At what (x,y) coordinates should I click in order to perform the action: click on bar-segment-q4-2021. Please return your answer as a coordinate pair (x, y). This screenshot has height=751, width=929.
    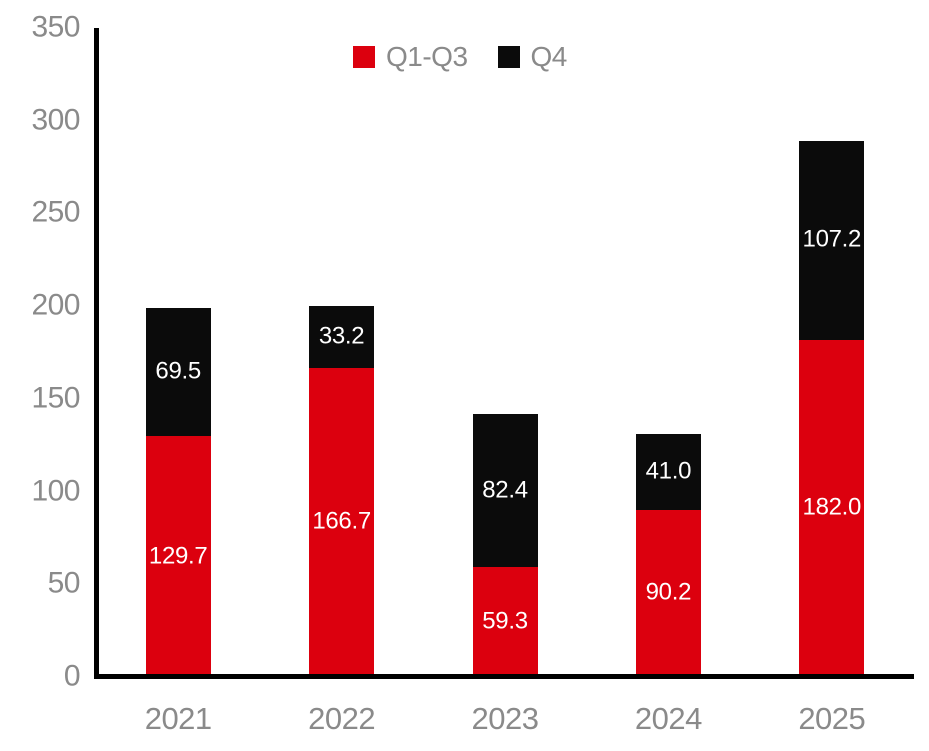
    Looking at the image, I should click on (178, 372).